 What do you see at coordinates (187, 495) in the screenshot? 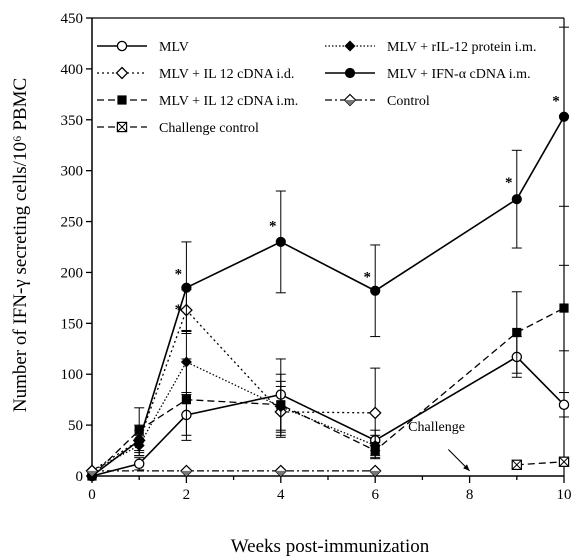
I see `x-tick-label: 2` at bounding box center [187, 495].